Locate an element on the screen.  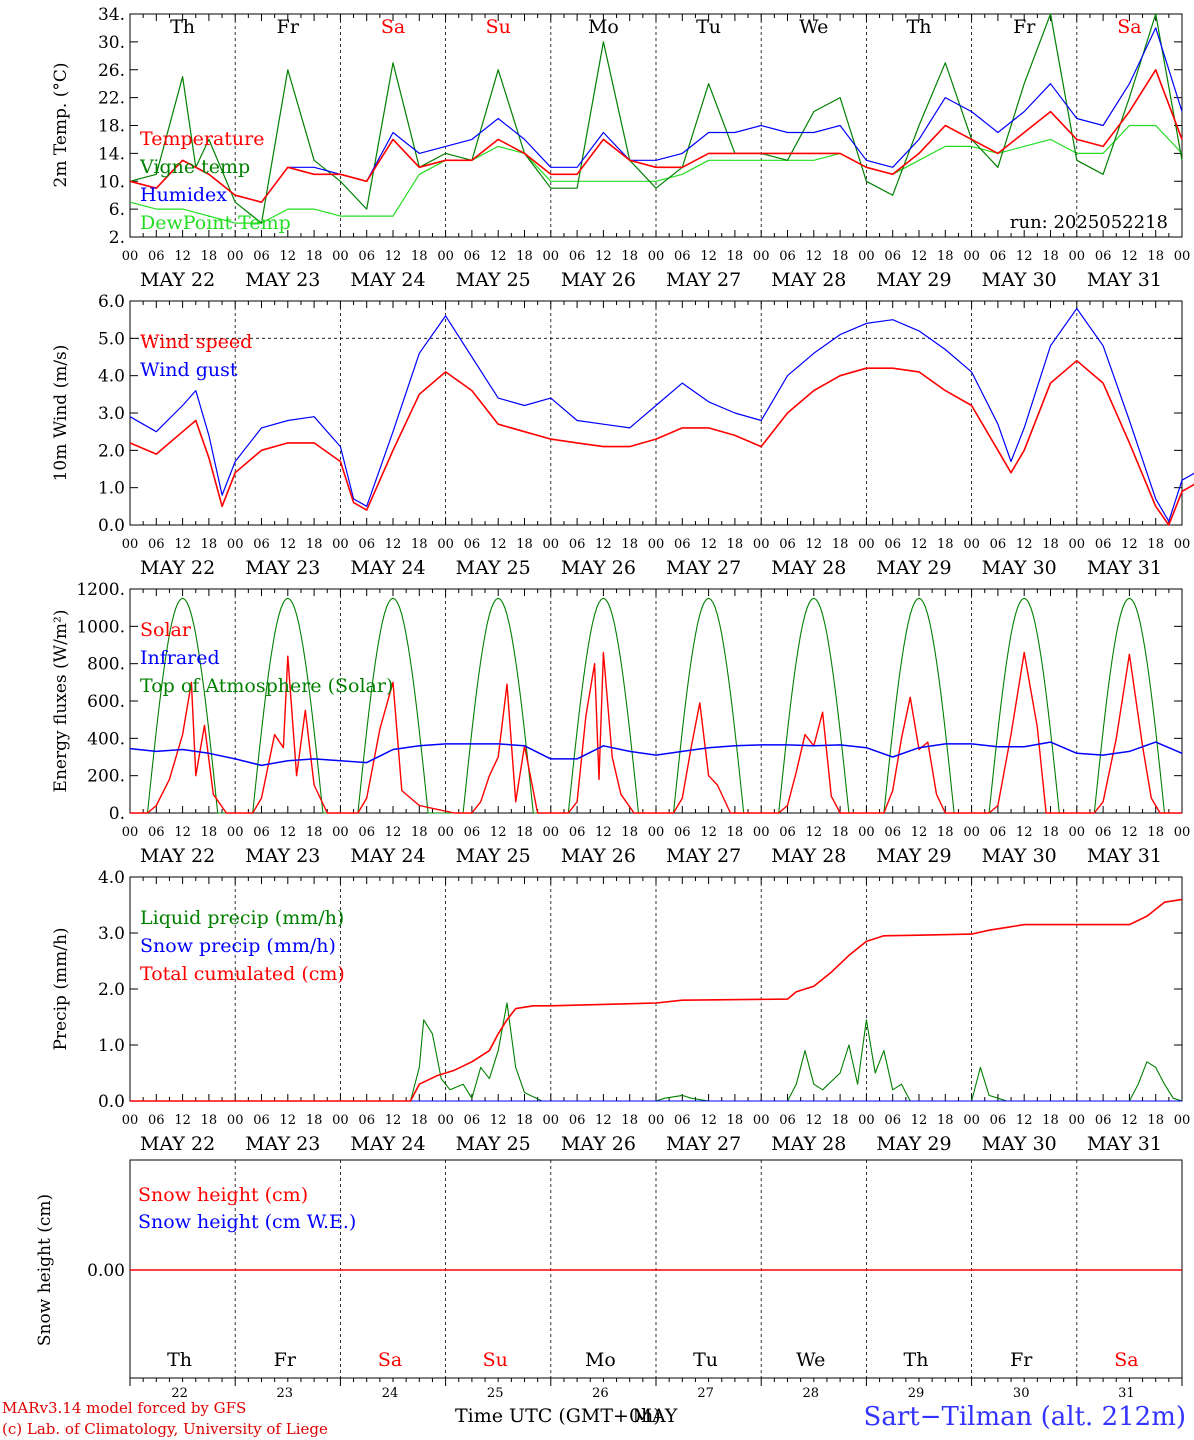
y-tick-label: 0.0 is located at coordinates (111, 1102).